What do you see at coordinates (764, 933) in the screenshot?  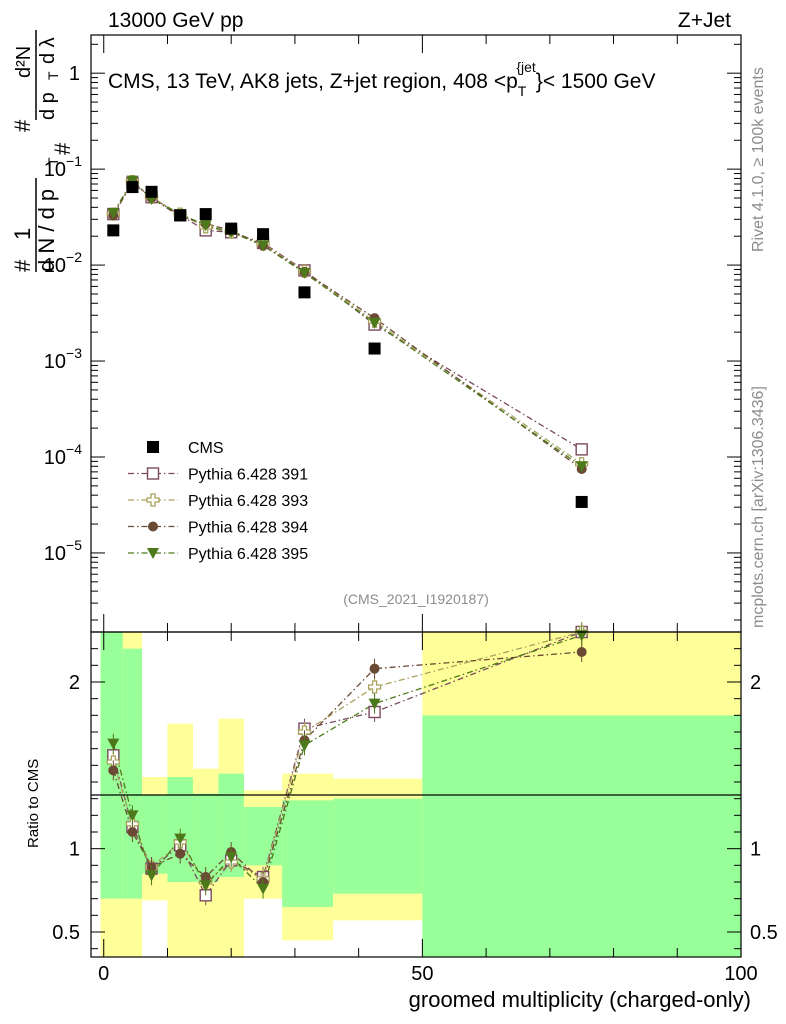 I see `ytick-label-ratio-right-0: 0.5` at bounding box center [764, 933].